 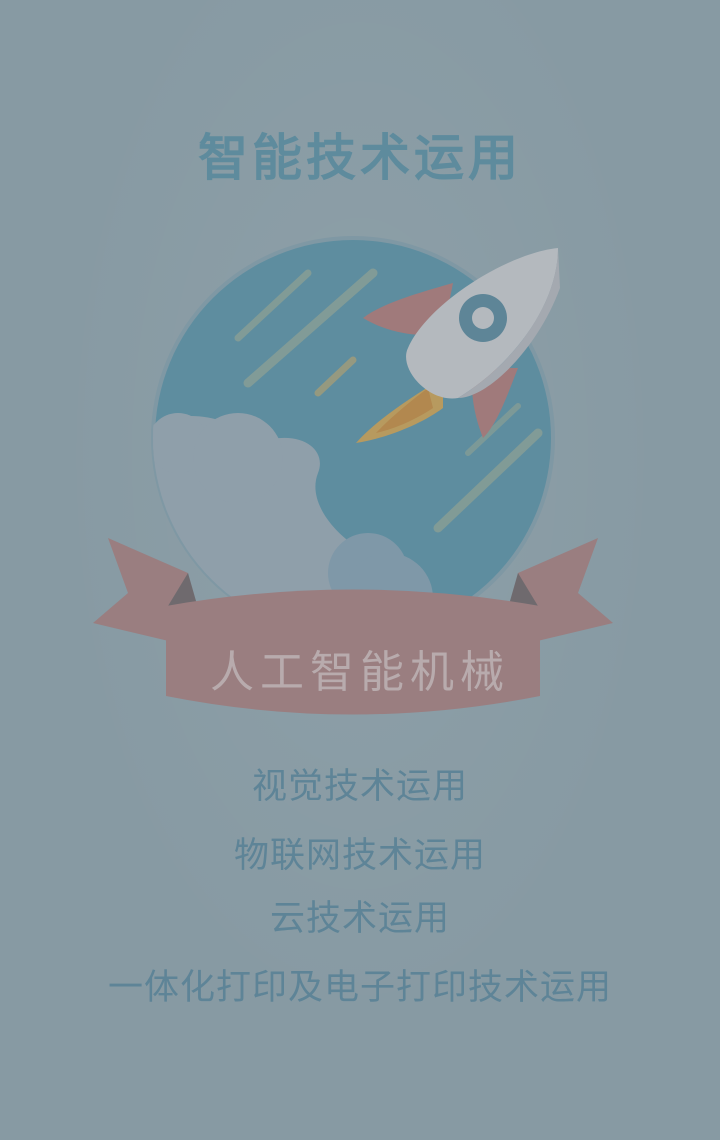 I want to click on speed-lines, so click(x=388, y=400).